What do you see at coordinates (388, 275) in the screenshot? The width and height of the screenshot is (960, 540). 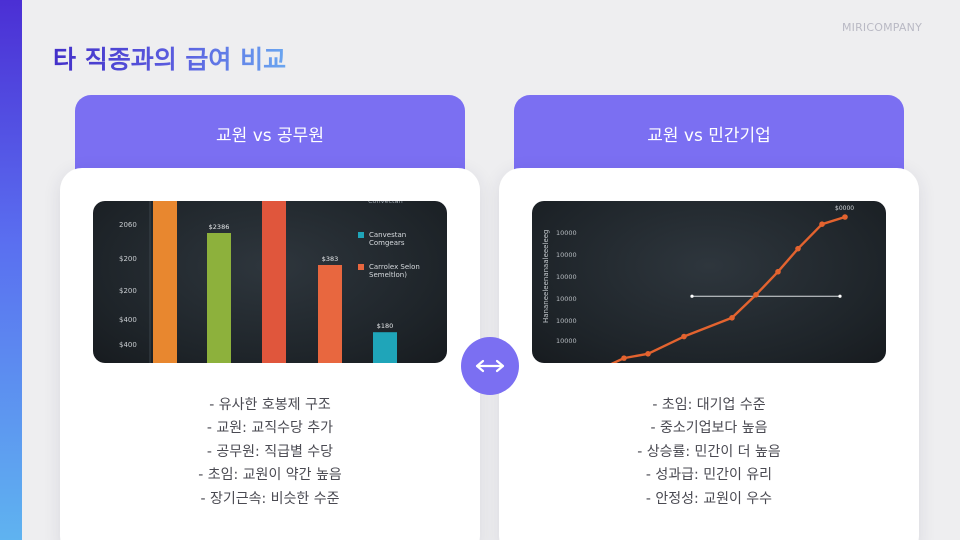 I see `legend-label: Semeltlon)` at bounding box center [388, 275].